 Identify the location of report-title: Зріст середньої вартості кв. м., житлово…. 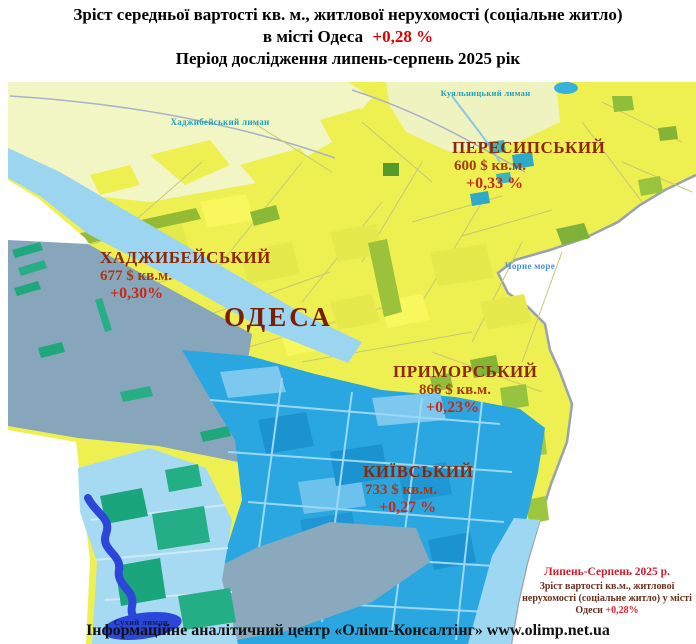
(348, 37).